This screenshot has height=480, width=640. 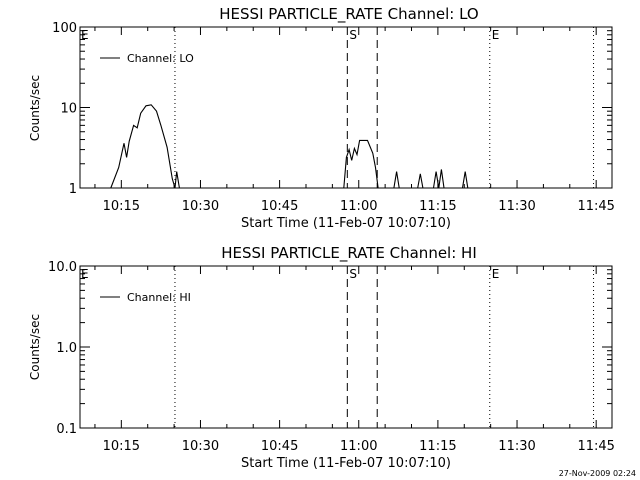 I want to click on y-tick-label: 1.0, so click(x=66, y=348).